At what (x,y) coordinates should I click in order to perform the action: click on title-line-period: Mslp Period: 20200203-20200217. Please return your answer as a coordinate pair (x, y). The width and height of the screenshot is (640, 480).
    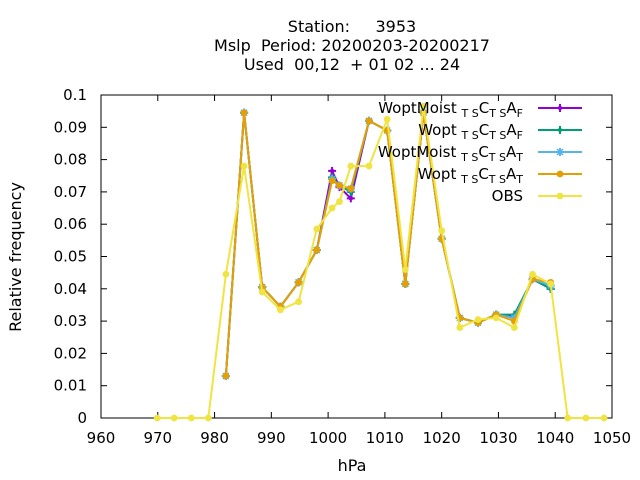
    Looking at the image, I should click on (352, 45).